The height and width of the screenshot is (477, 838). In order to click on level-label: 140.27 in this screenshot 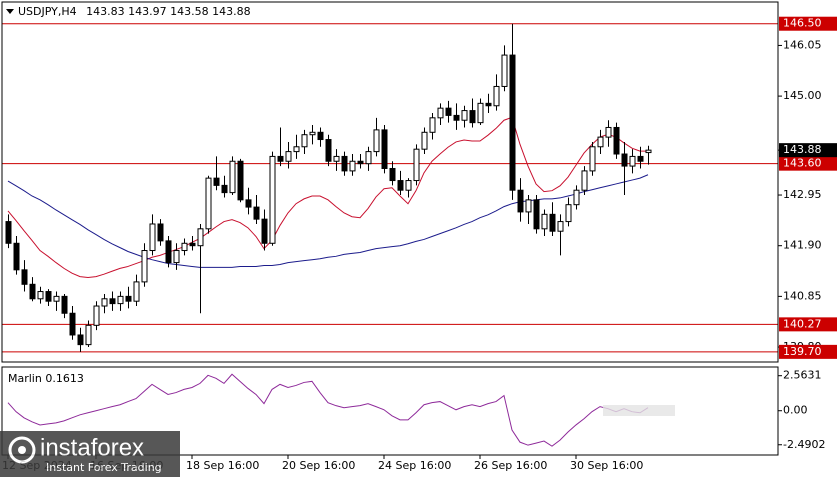, I will do `click(802, 323)`.